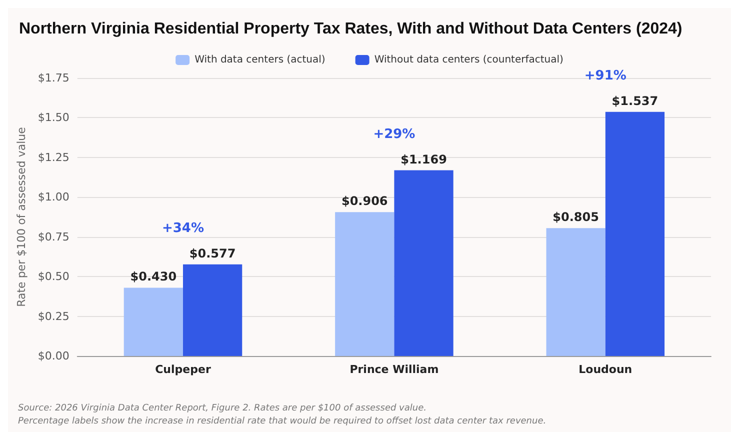  Describe the element at coordinates (54, 157) in the screenshot. I see `y-tick-label: $1.25` at that location.